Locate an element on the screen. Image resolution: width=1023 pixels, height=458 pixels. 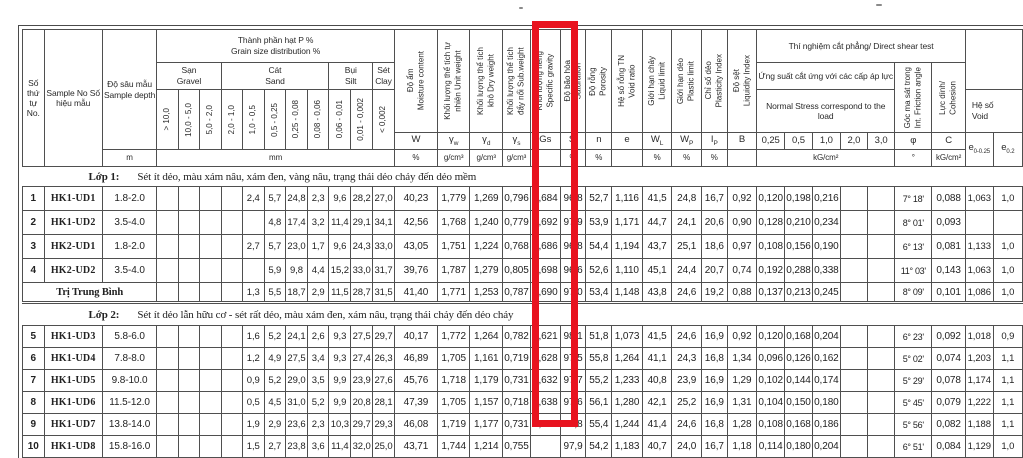
cell-e1: 1,222 is located at coordinates (979, 402).